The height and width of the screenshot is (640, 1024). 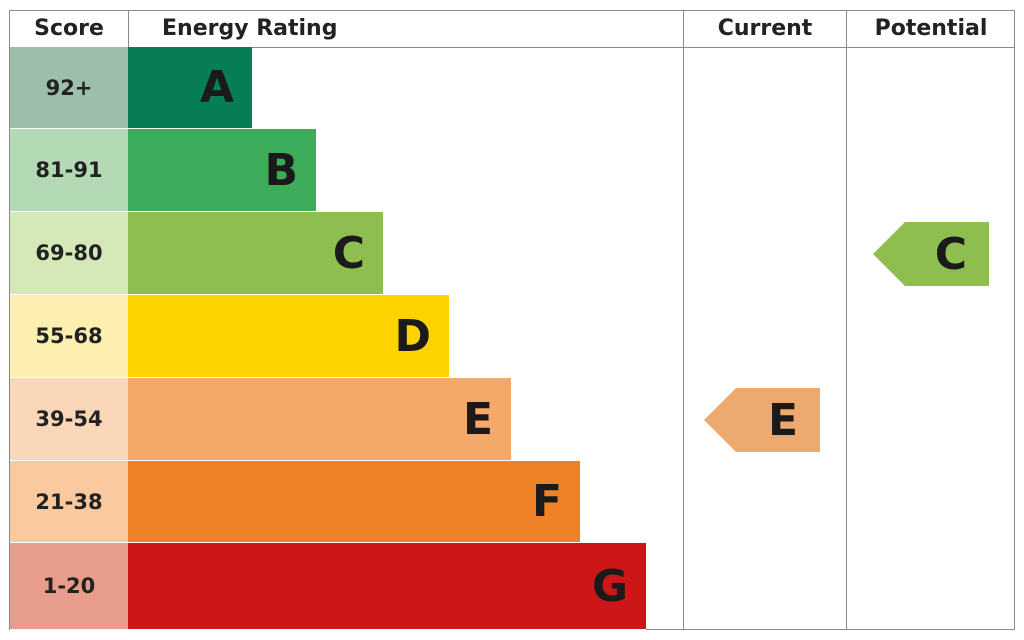 I want to click on score-range-b: 81-91, so click(x=69, y=170).